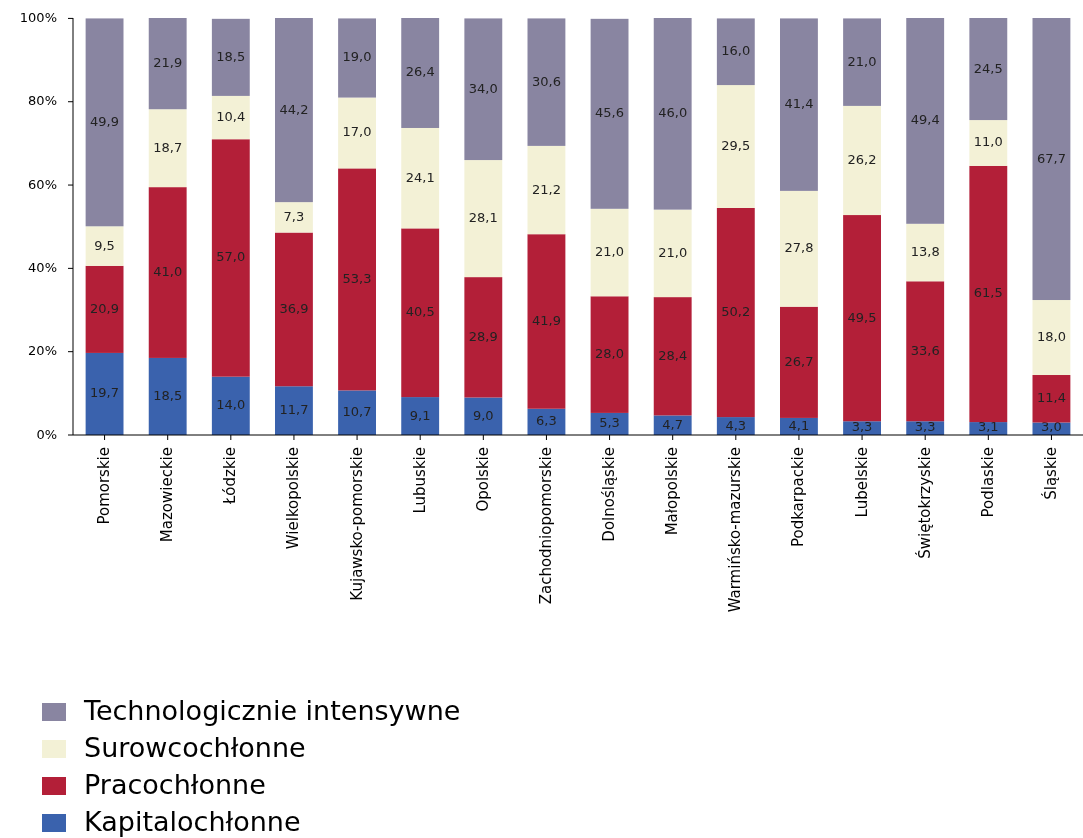 This screenshot has height=838, width=1083. Describe the element at coordinates (673, 424) in the screenshot. I see `data-label: 4,7` at that location.